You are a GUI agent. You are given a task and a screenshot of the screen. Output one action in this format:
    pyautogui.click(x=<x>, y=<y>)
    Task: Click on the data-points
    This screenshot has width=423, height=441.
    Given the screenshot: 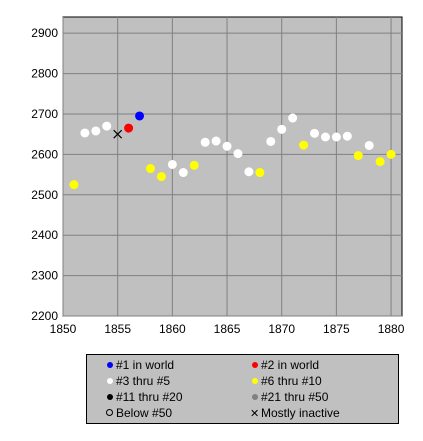 What is the action you would take?
    pyautogui.click(x=232, y=150)
    